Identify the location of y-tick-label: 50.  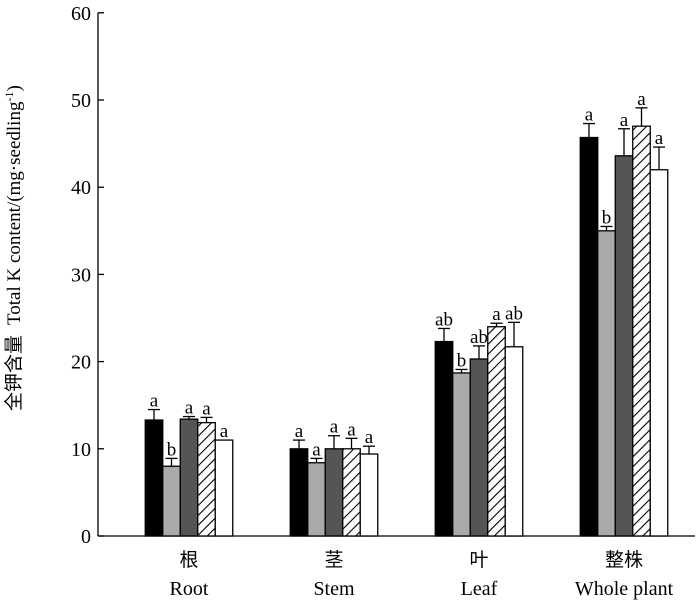
(81, 101).